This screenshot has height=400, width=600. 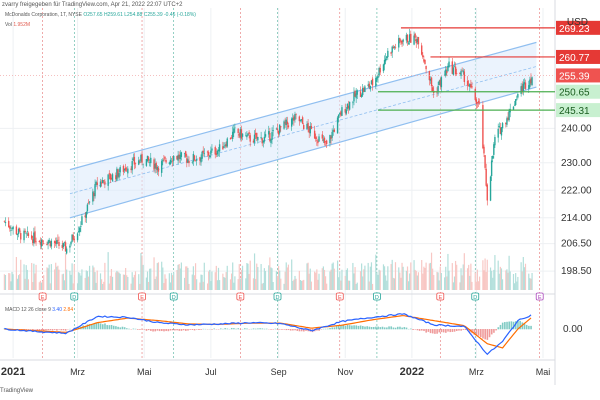 I want to click on event-markers: D D D D DE E E E E E, so click(x=291, y=296).